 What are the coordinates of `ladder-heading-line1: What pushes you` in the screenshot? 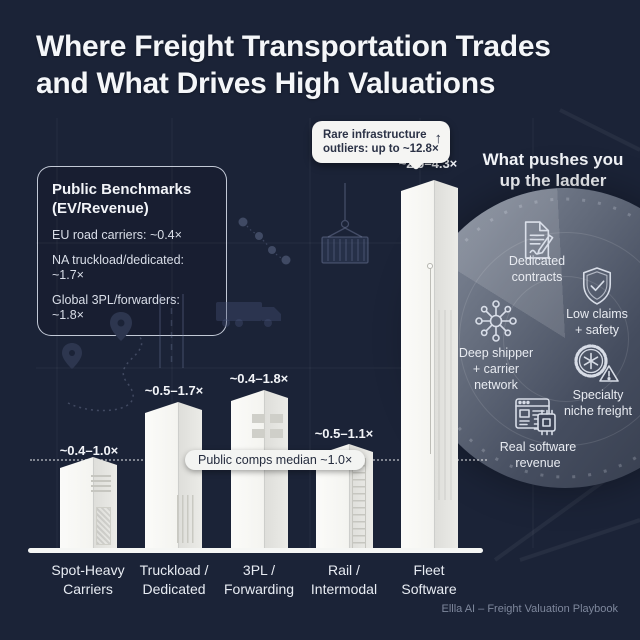 It's located at (553, 159).